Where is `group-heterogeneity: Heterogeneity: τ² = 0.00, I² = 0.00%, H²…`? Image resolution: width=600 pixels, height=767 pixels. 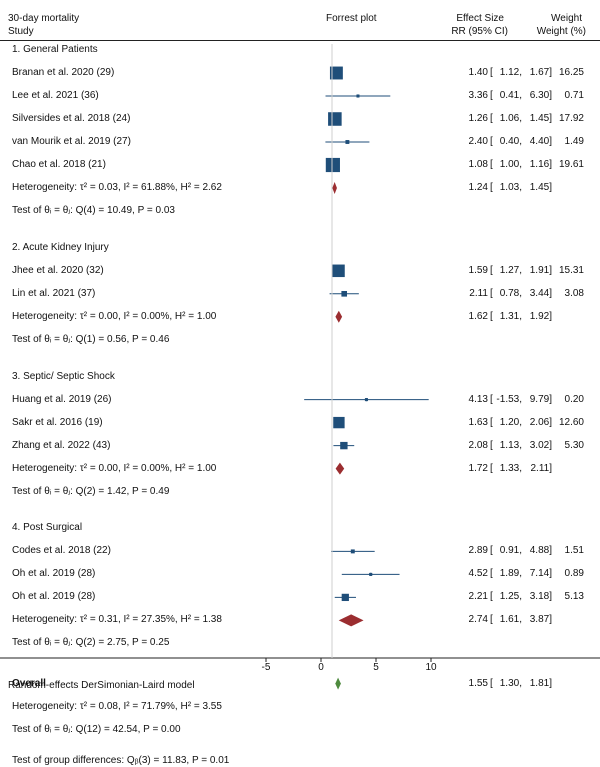
group-heterogeneity: Heterogeneity: τ² = 0.00, I² = 0.00%, H²… is located at coordinates (114, 468).